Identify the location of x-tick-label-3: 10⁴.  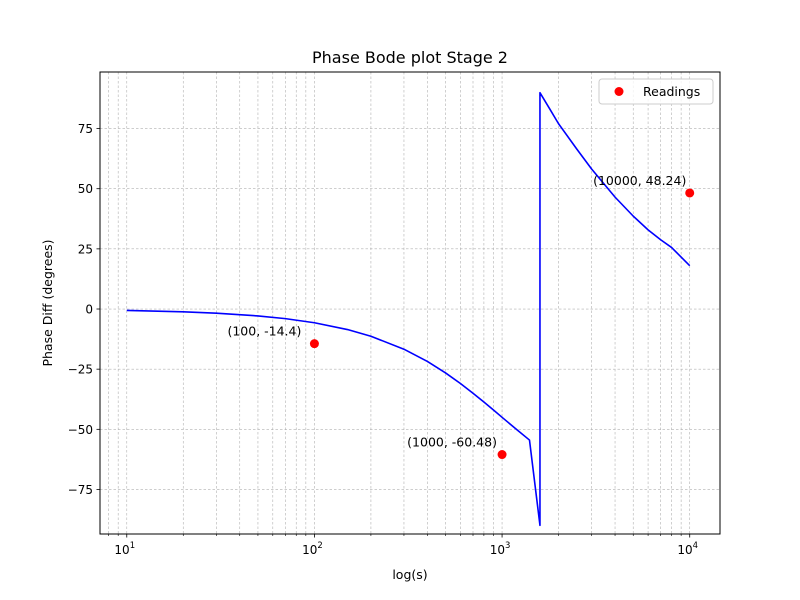
(687, 549).